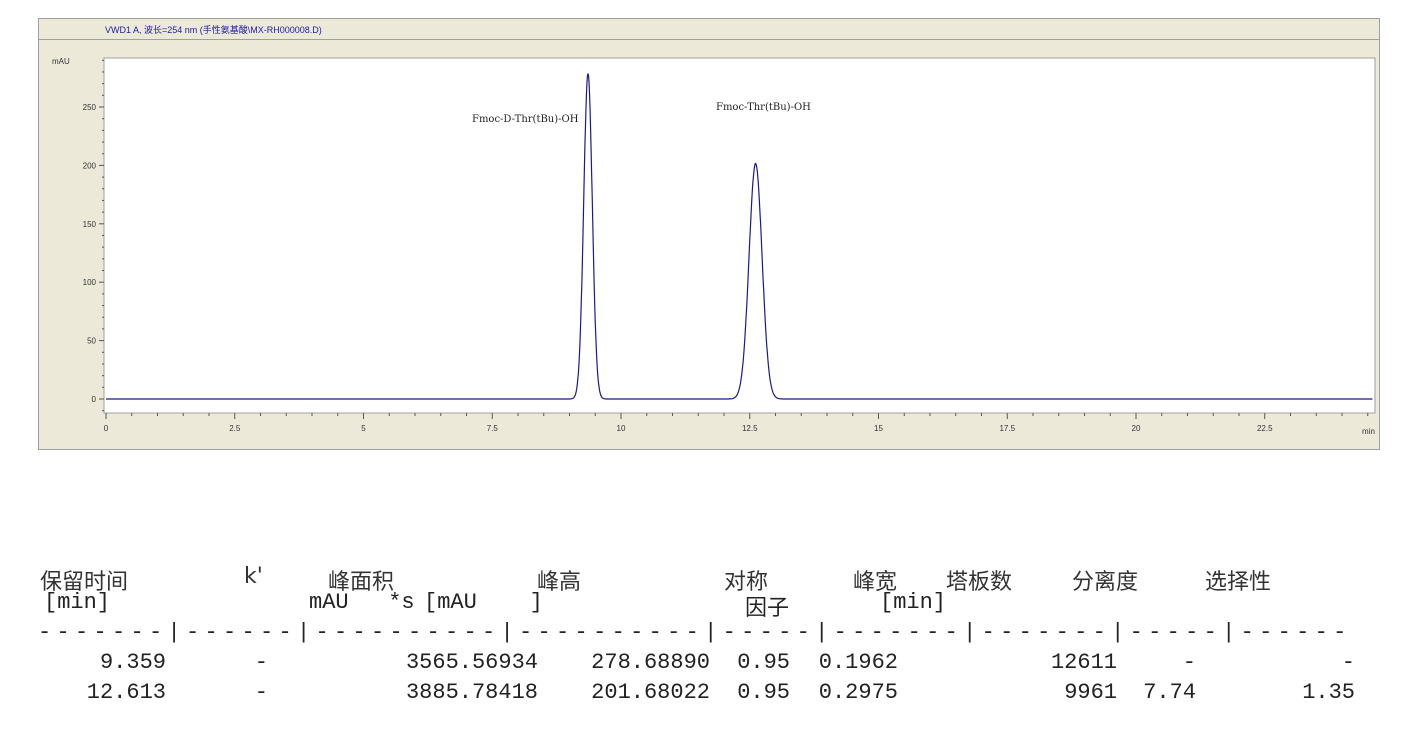 The height and width of the screenshot is (755, 1412). What do you see at coordinates (763, 107) in the screenshot?
I see `peak-label: Fmoc-Thr(tBu)-OH` at bounding box center [763, 107].